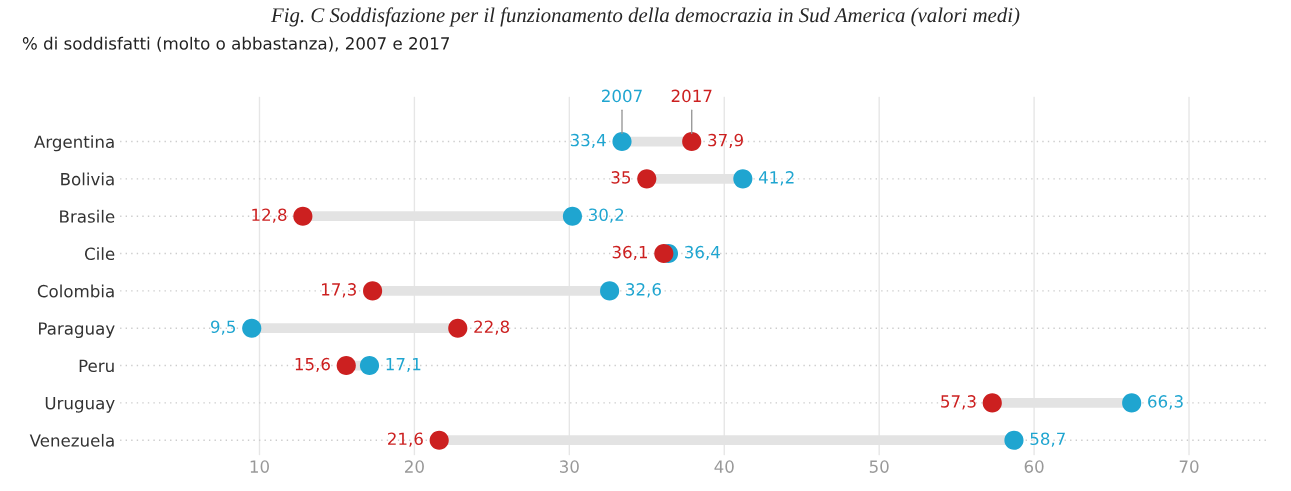 The width and height of the screenshot is (1291, 491). I want to click on data-label: 36,4, so click(702, 253).